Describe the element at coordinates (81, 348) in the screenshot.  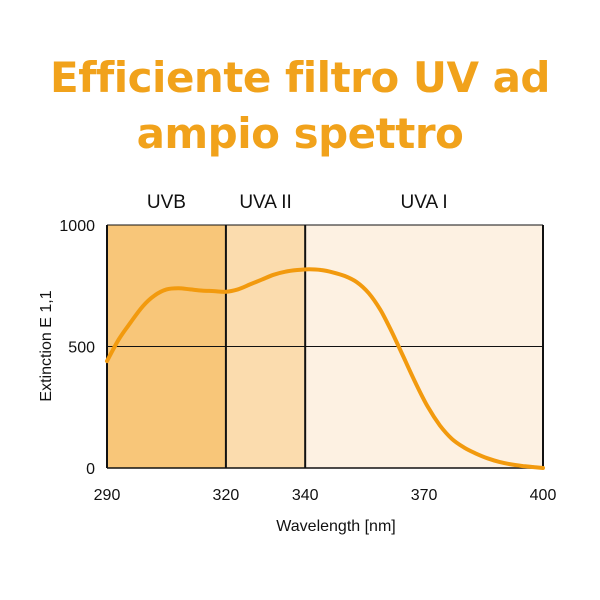
I see `y-tick-500: 500` at that location.